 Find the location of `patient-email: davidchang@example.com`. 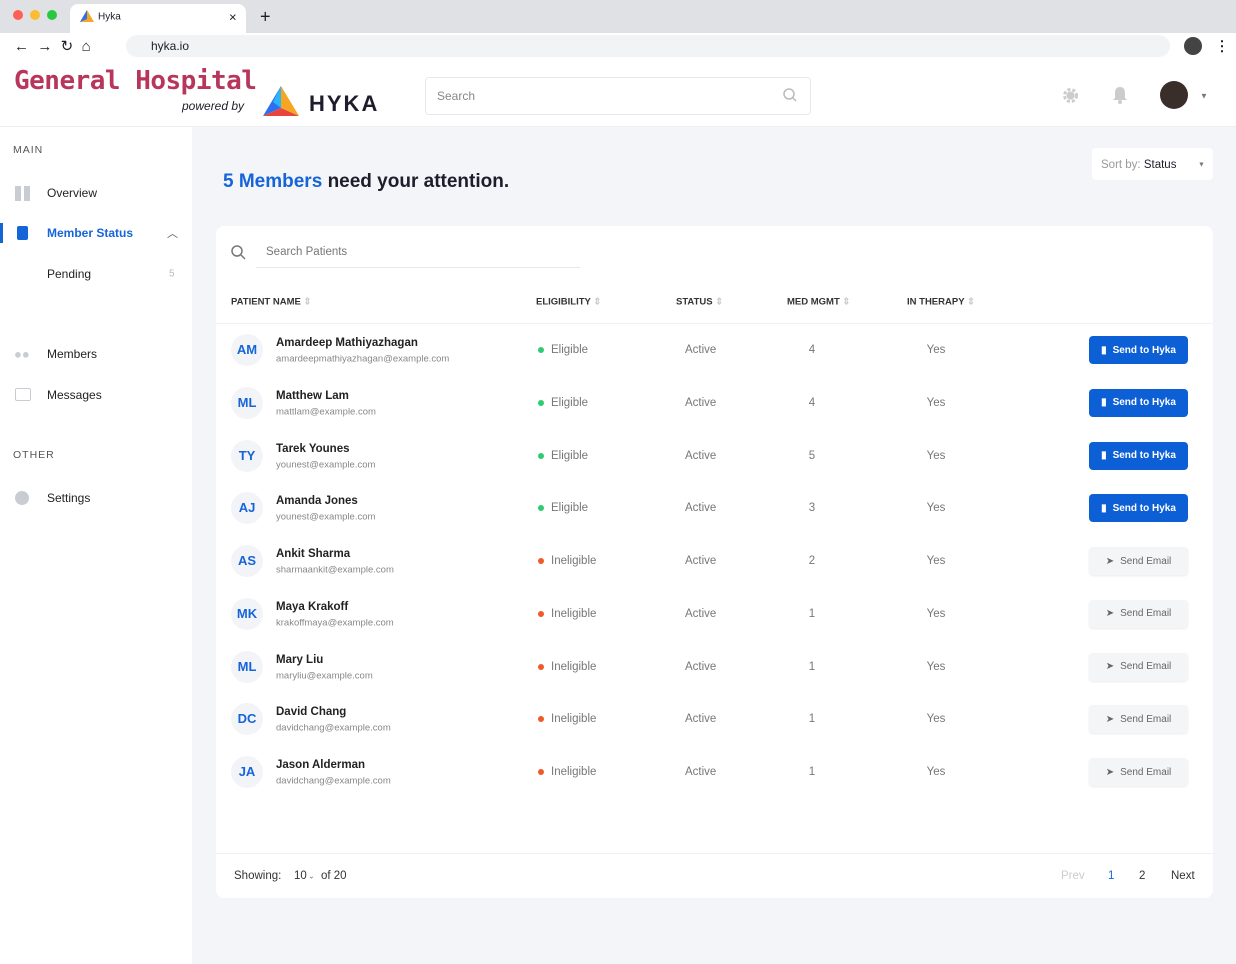

patient-email: davidchang@example.com is located at coordinates (333, 781).